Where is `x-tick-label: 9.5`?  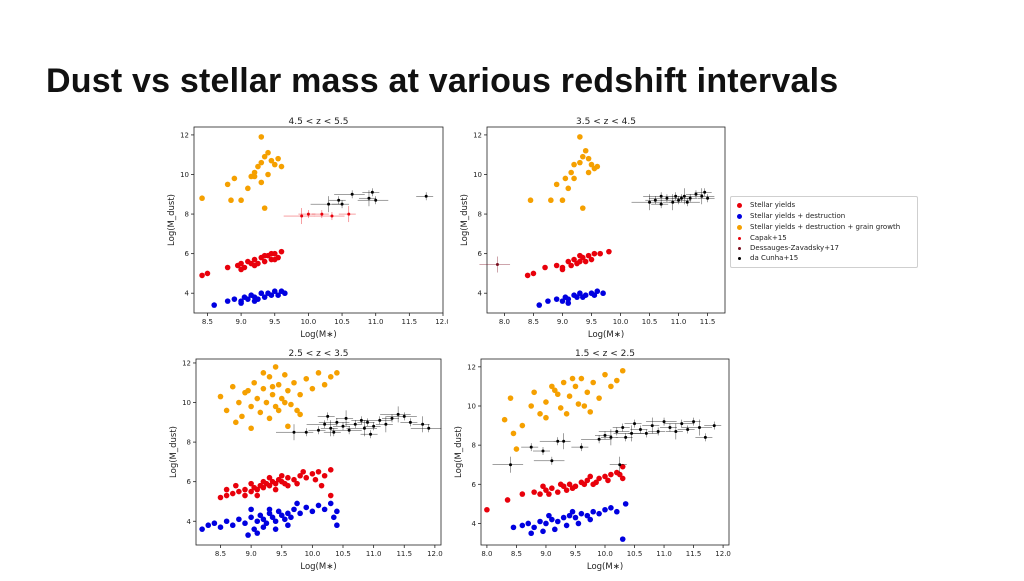
x-tick-label: 9.5 is located at coordinates (274, 322).